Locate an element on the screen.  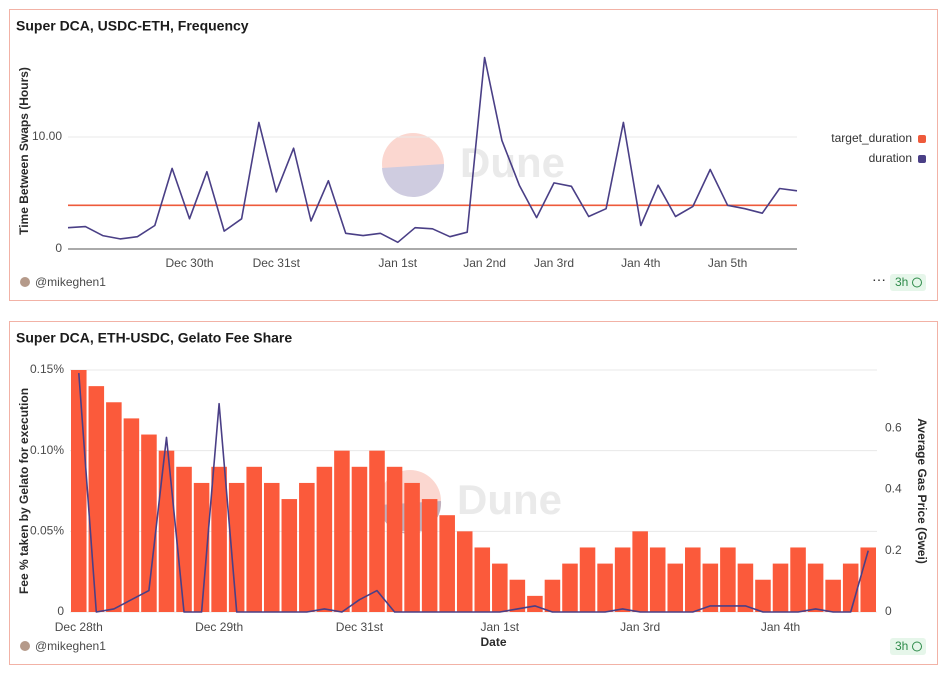
y-axis-label: Fee % taken by Gelato for execution is located at coordinates (24, 491).